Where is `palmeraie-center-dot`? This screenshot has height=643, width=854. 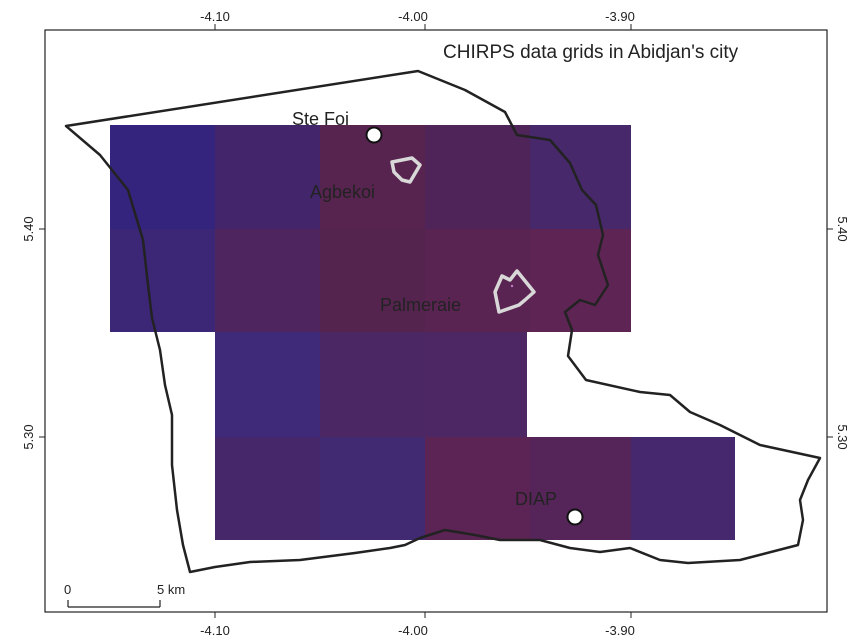 palmeraie-center-dot is located at coordinates (512, 286).